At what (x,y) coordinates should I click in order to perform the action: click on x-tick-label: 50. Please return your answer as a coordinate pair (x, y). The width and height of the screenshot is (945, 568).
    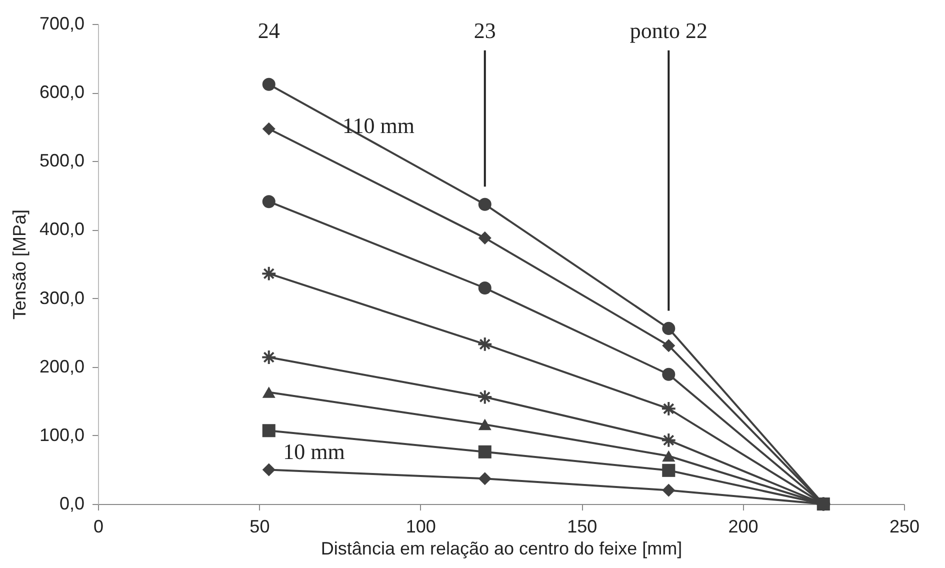
    Looking at the image, I should click on (260, 526).